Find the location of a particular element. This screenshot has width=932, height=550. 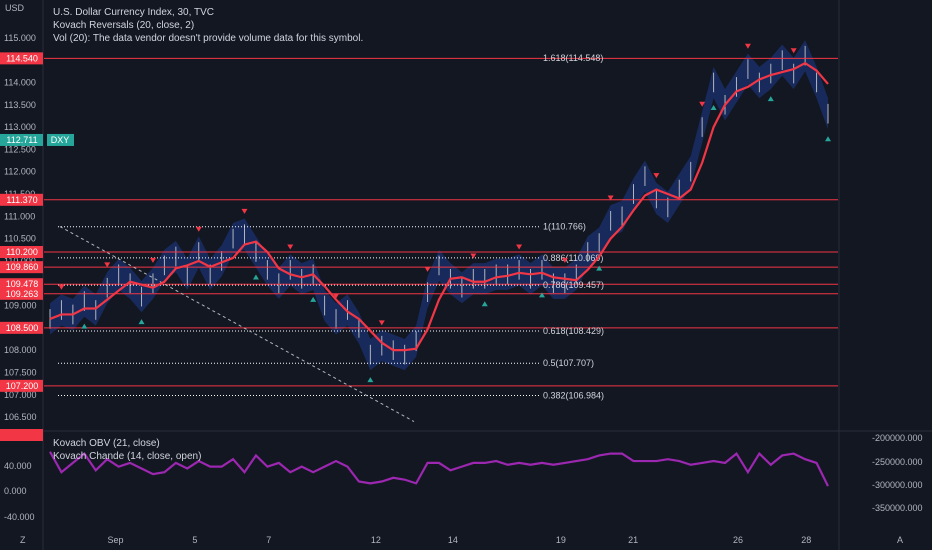

chande-indicator-label: Kovach Chande (14, close, open) is located at coordinates (127, 456).